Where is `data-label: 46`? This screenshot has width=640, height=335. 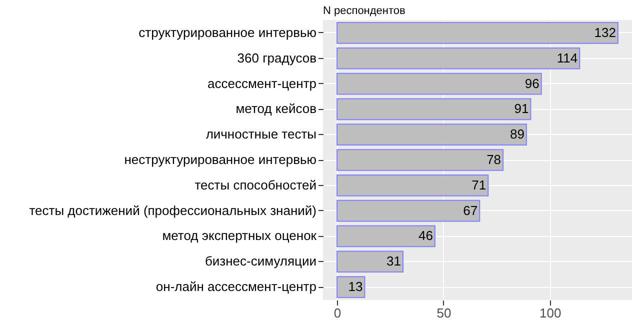
data-label: 46 is located at coordinates (425, 236).